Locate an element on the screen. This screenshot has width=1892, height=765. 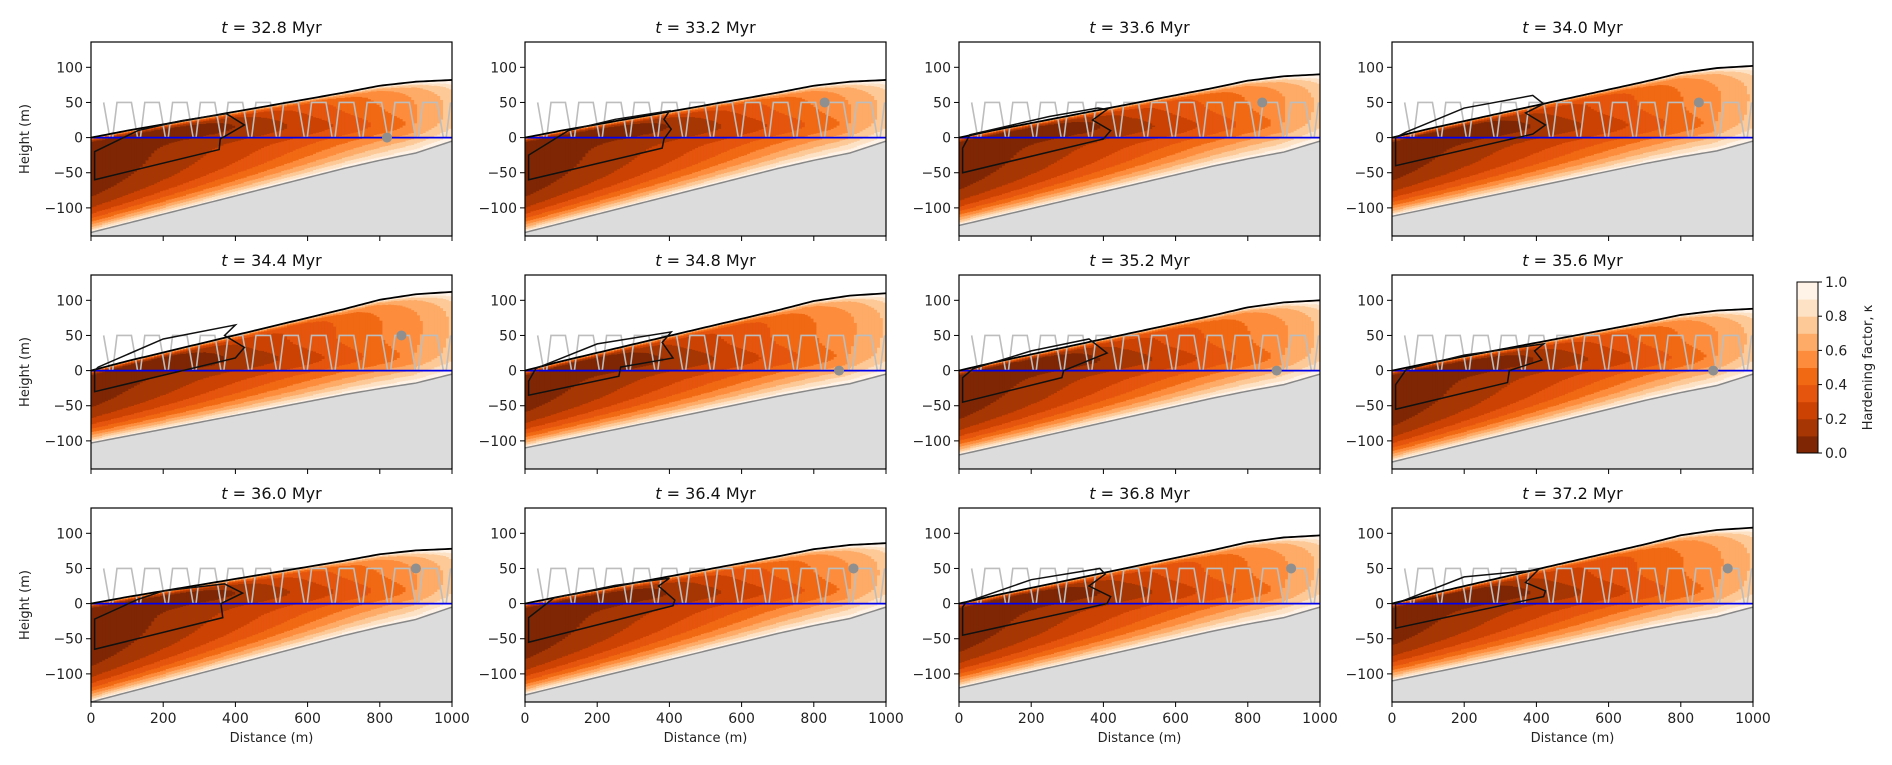
bed-line is located at coordinates (705, 187).